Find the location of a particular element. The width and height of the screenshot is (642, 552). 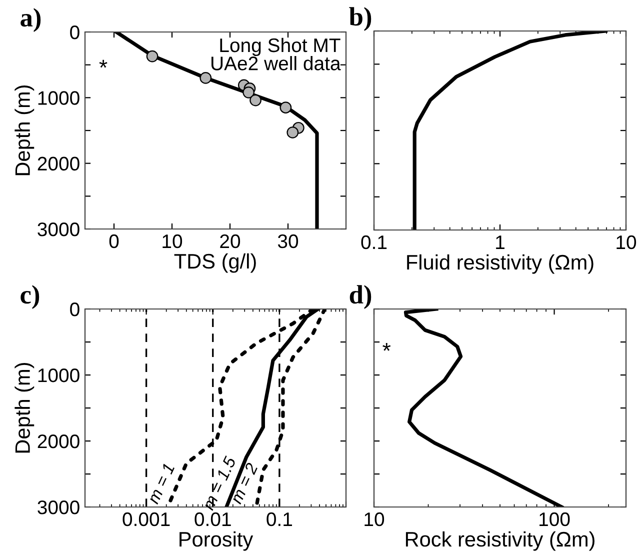

x-tick-label: 0.001 is located at coordinates (146, 519).